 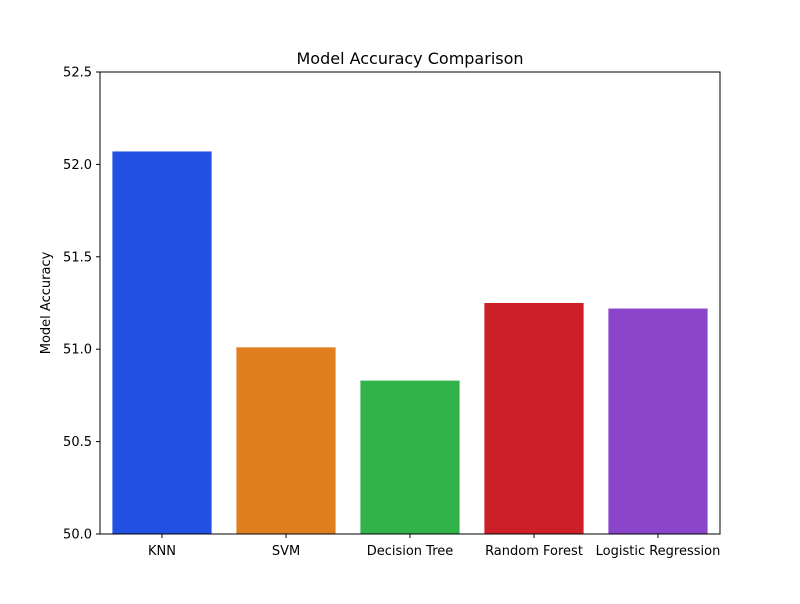 What do you see at coordinates (77, 73) in the screenshot?
I see `y-tick-label: 52.5` at bounding box center [77, 73].